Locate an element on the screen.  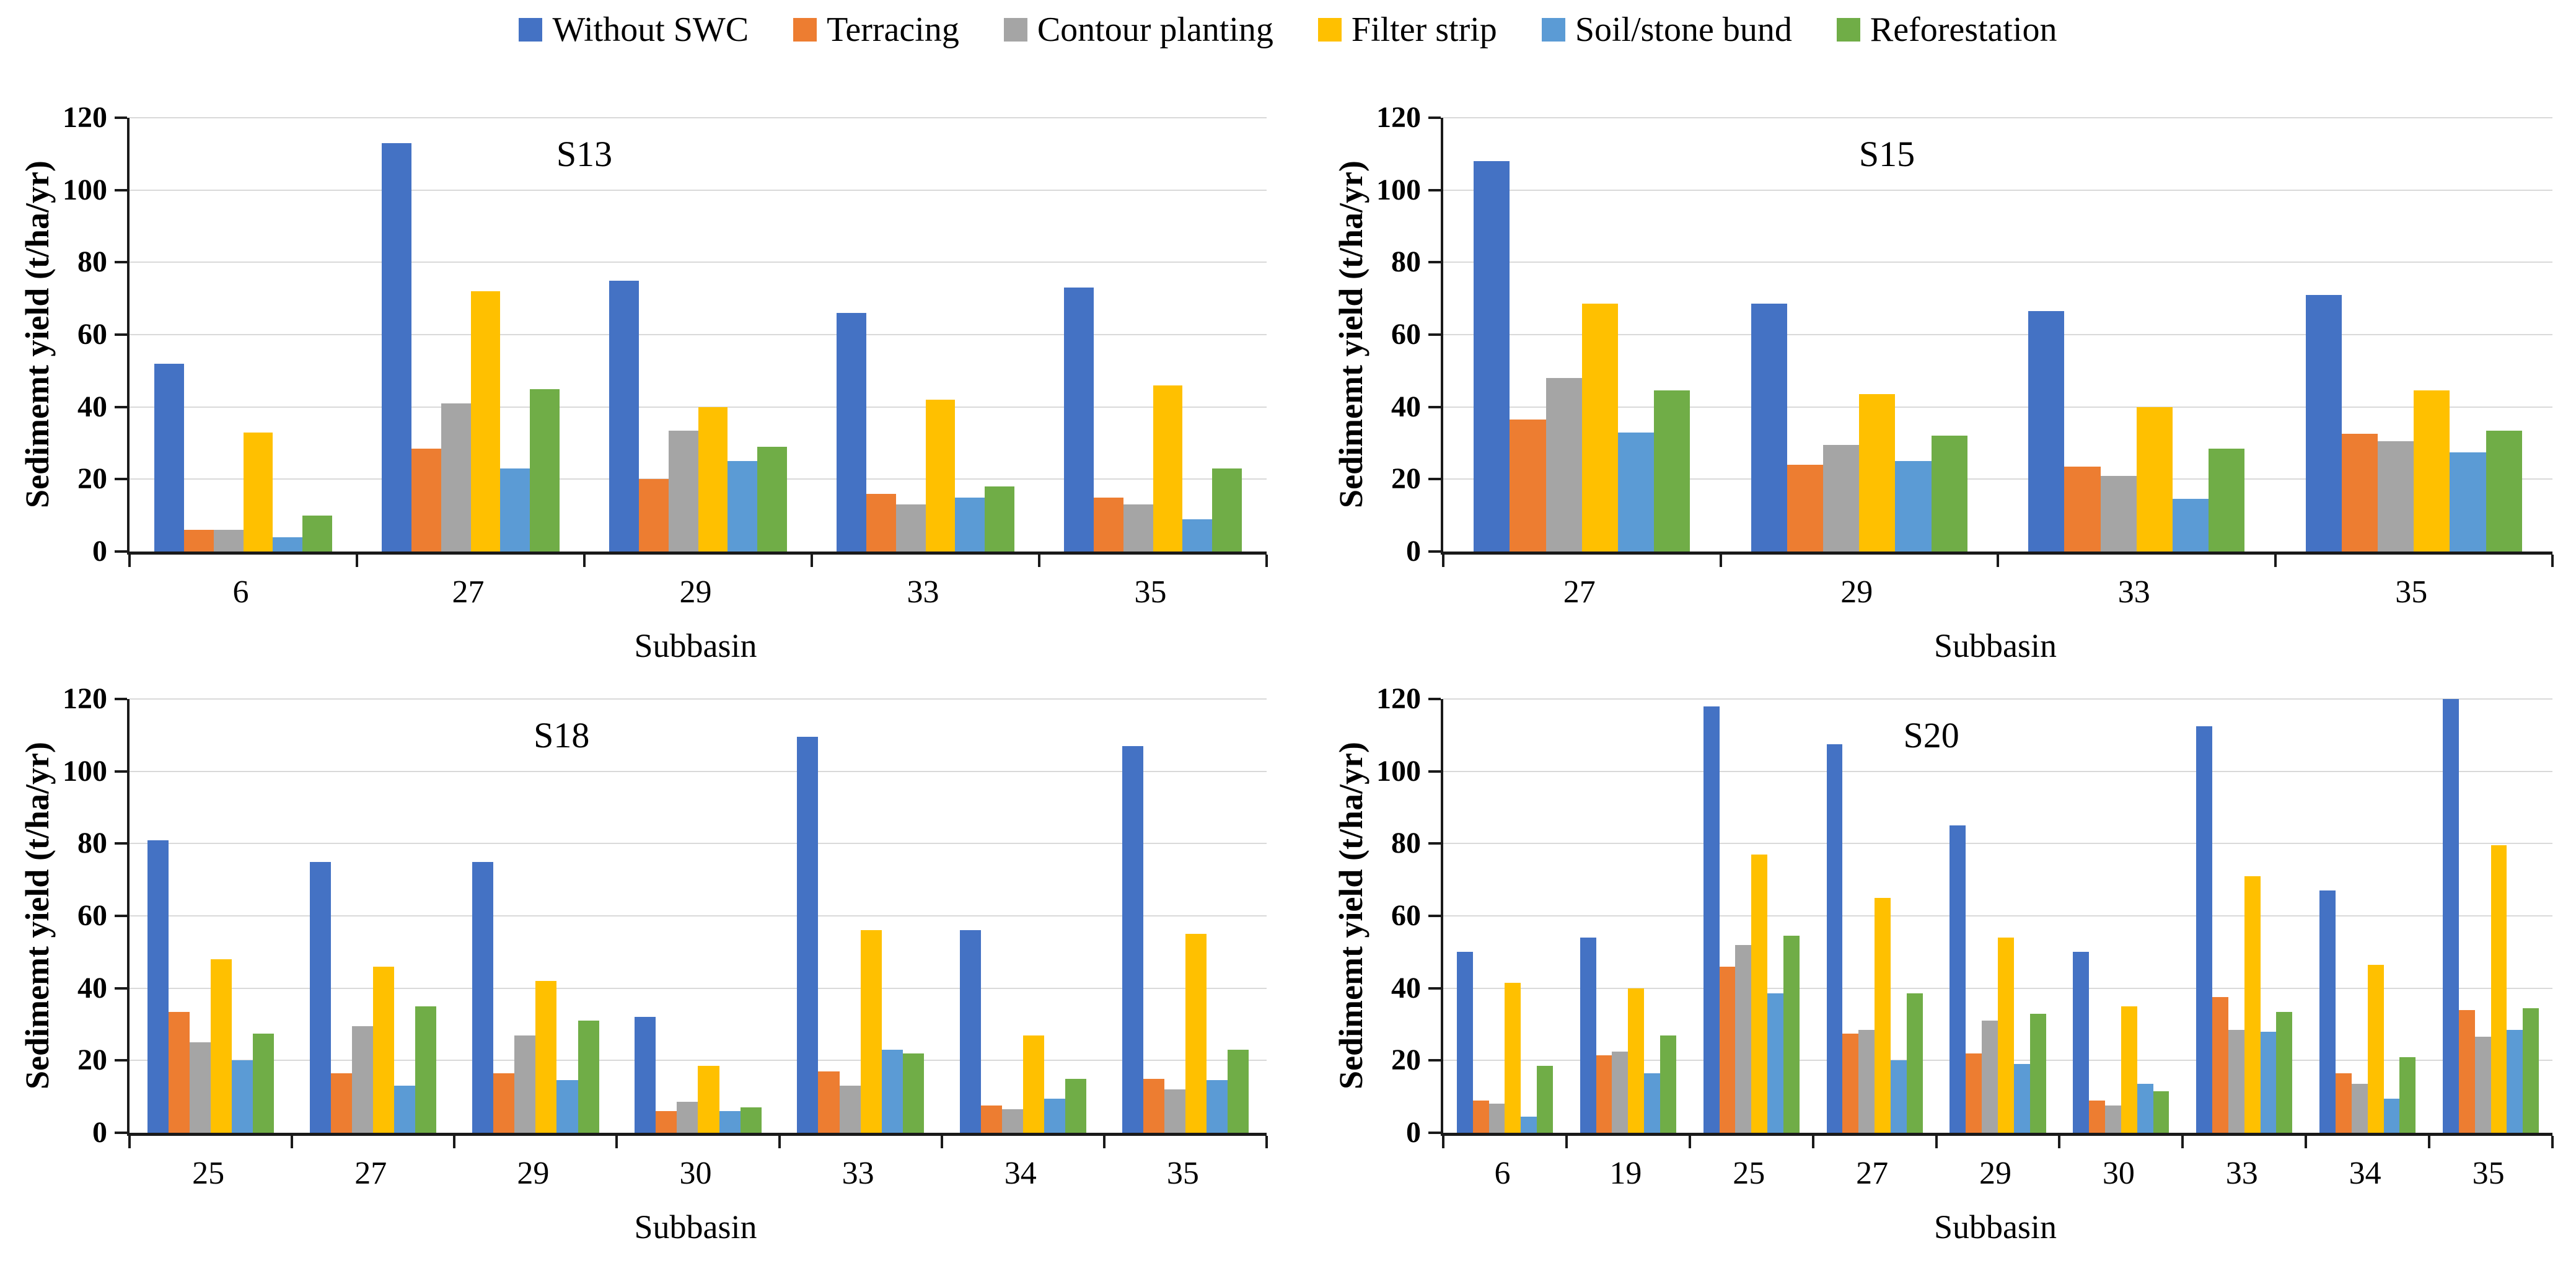
legend-swatch-icon is located at coordinates (531, 29).